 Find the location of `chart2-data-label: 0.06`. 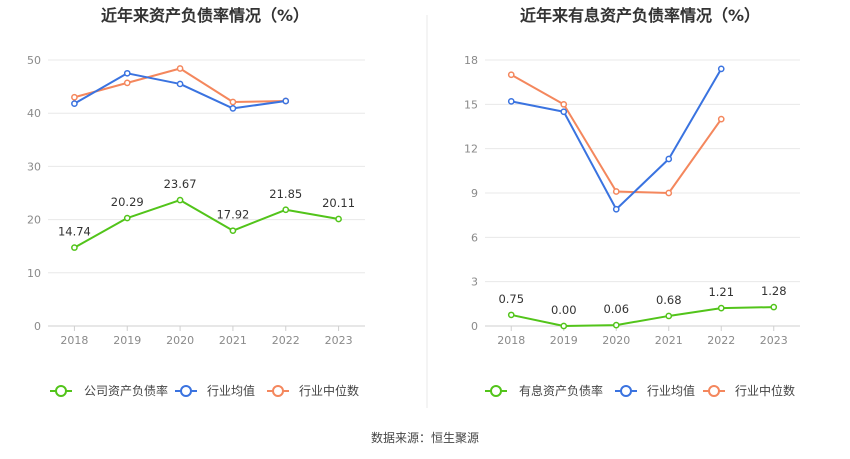

chart2-data-label: 0.06 is located at coordinates (616, 309).